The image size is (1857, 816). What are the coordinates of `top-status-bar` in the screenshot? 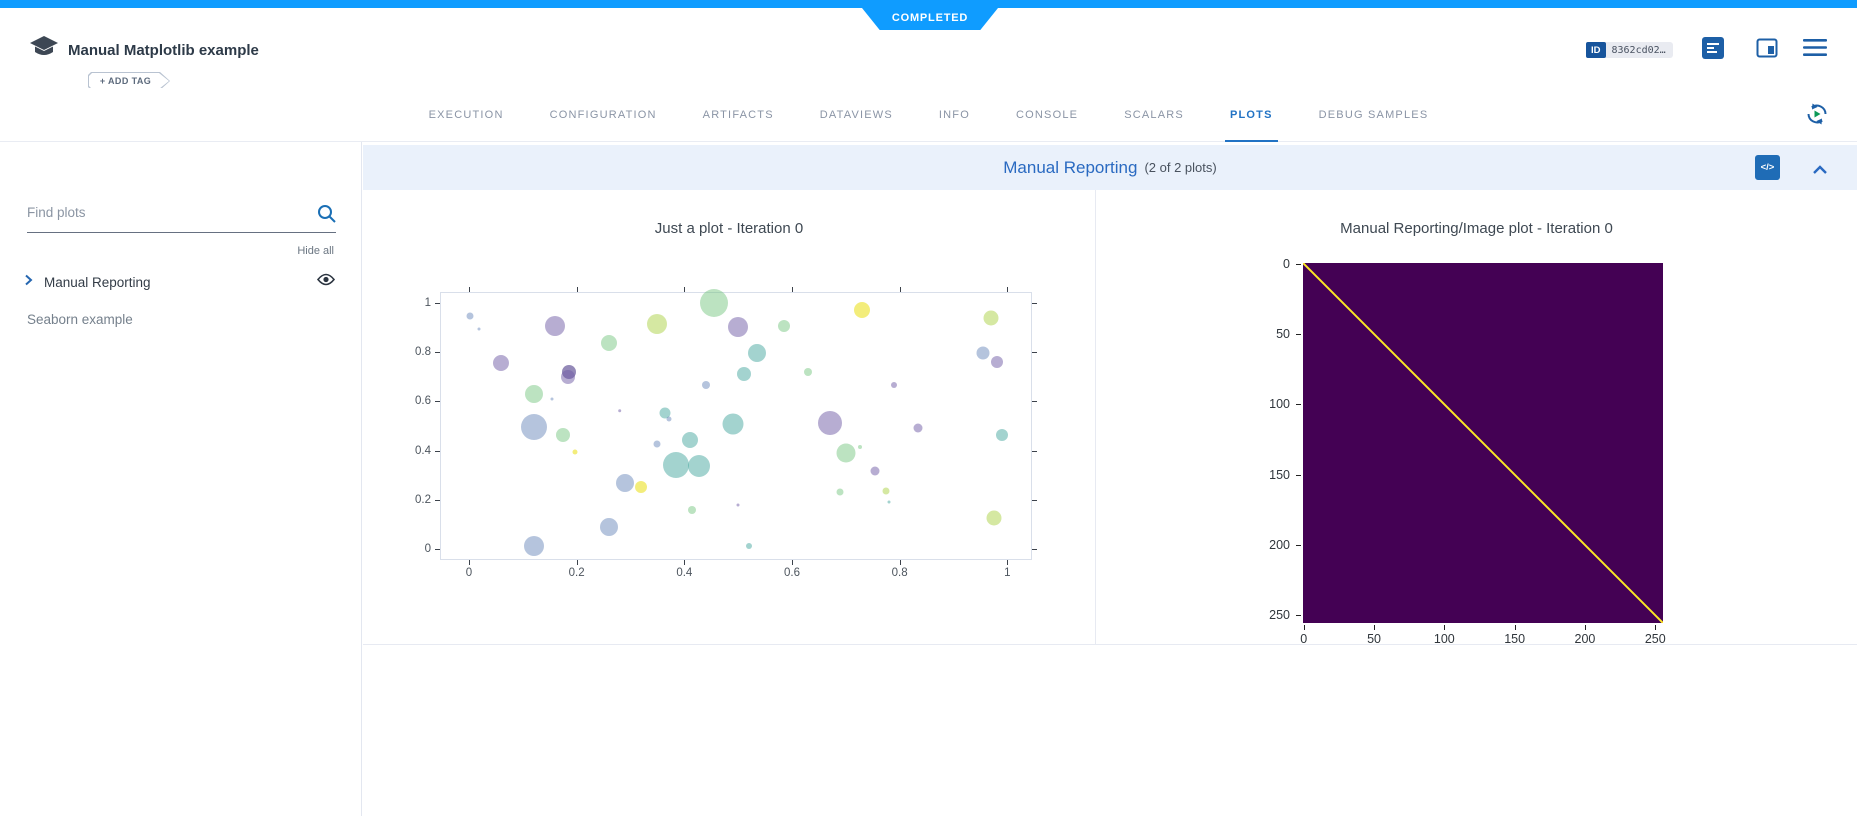 It's located at (928, 4).